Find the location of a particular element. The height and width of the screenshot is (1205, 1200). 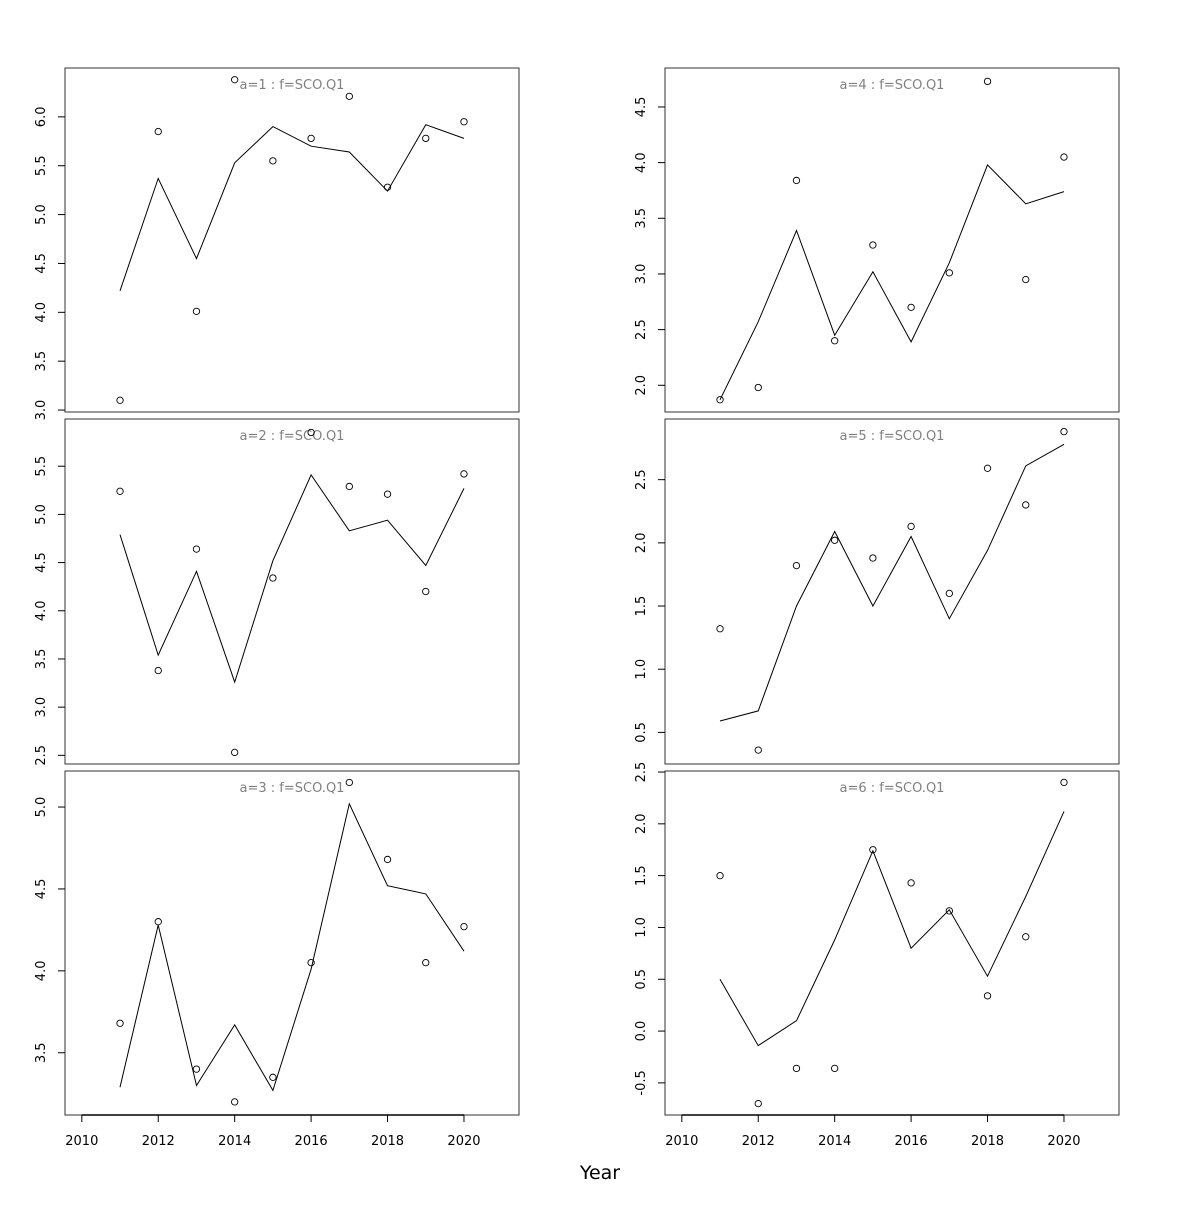

panel-title: a=3 : f=SCO.Q1 is located at coordinates (292, 788).